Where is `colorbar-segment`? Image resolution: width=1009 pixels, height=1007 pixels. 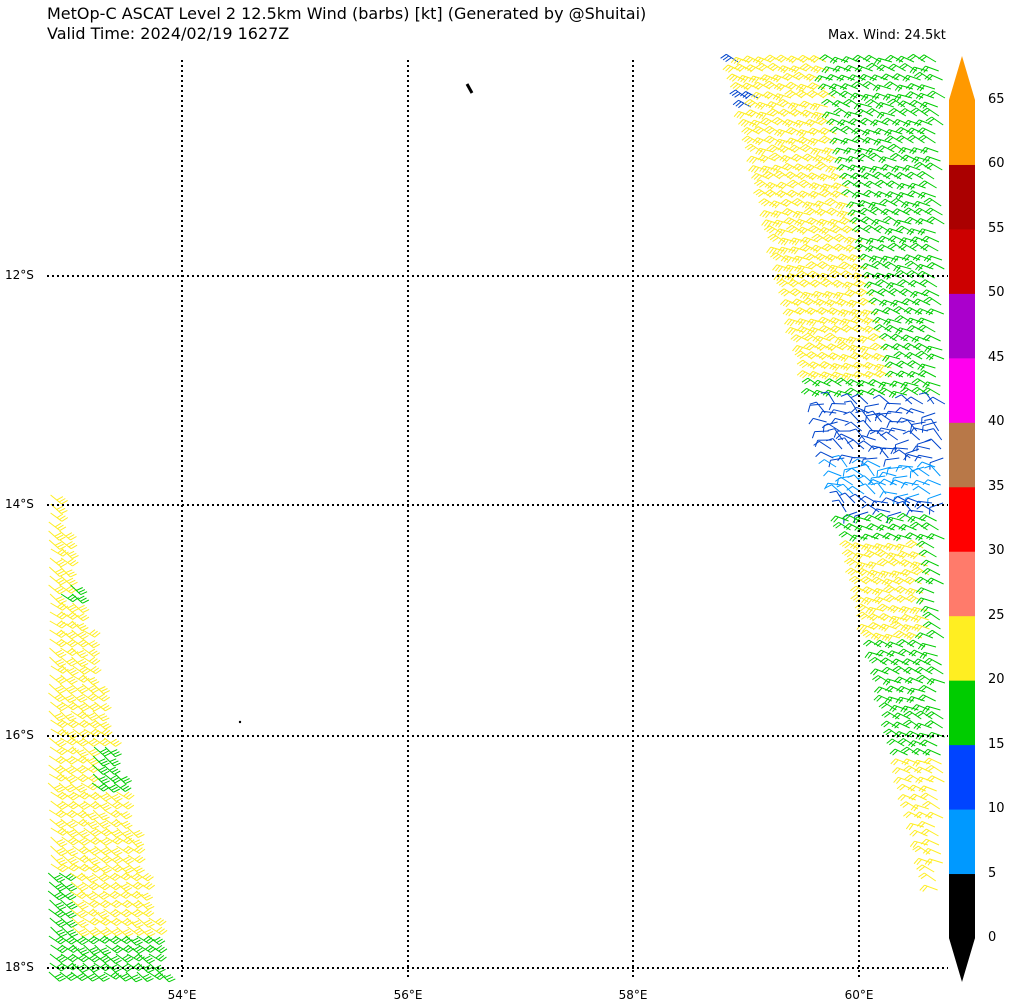 colorbar-segment is located at coordinates (962, 584).